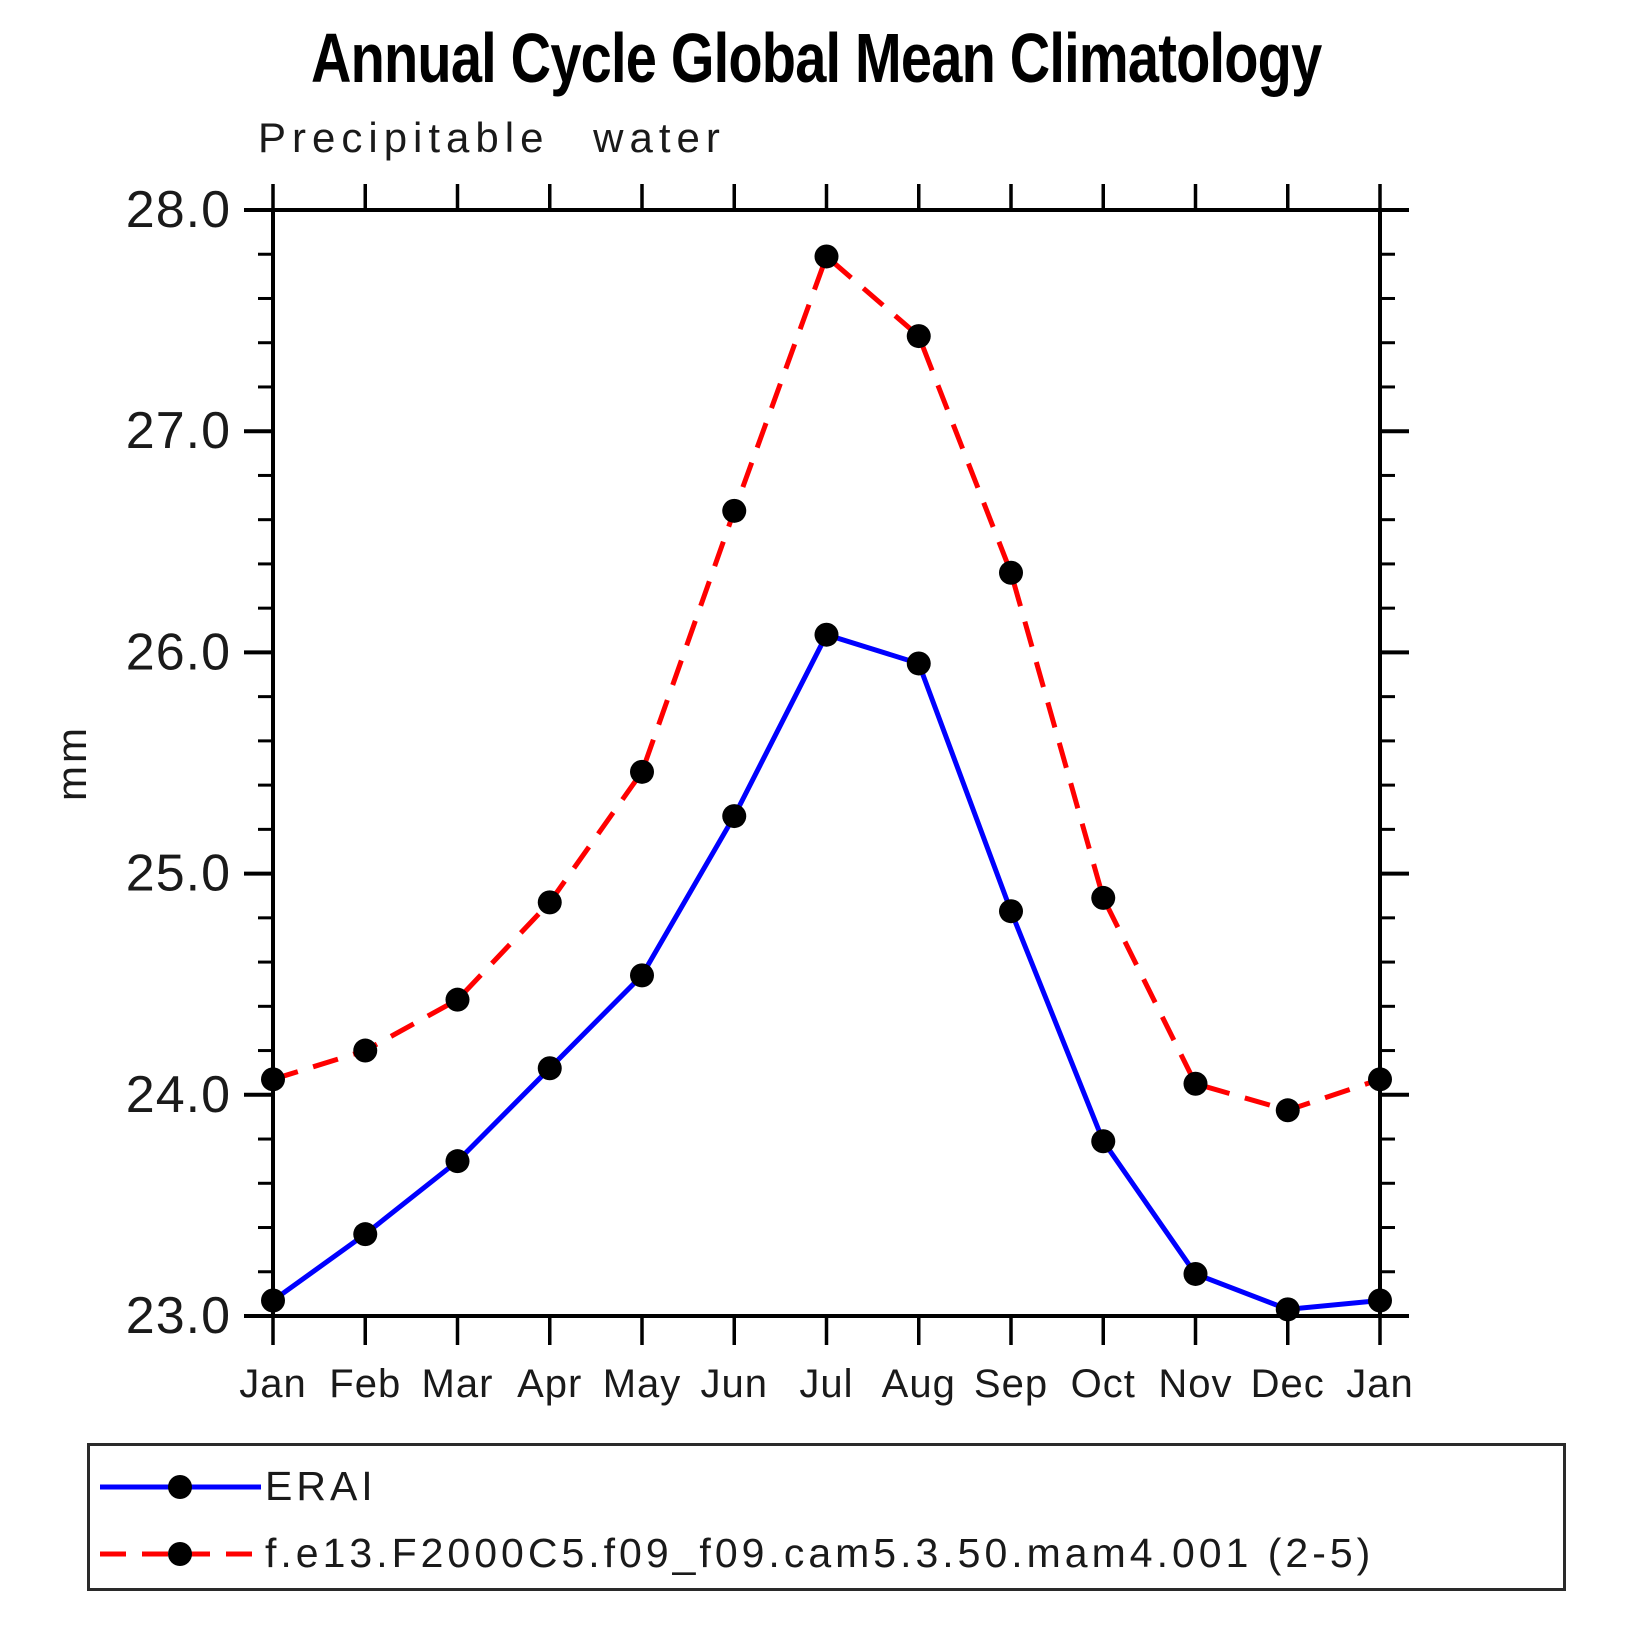  What do you see at coordinates (178, 431) in the screenshot?
I see `svg-text: 27.0` at bounding box center [178, 431].